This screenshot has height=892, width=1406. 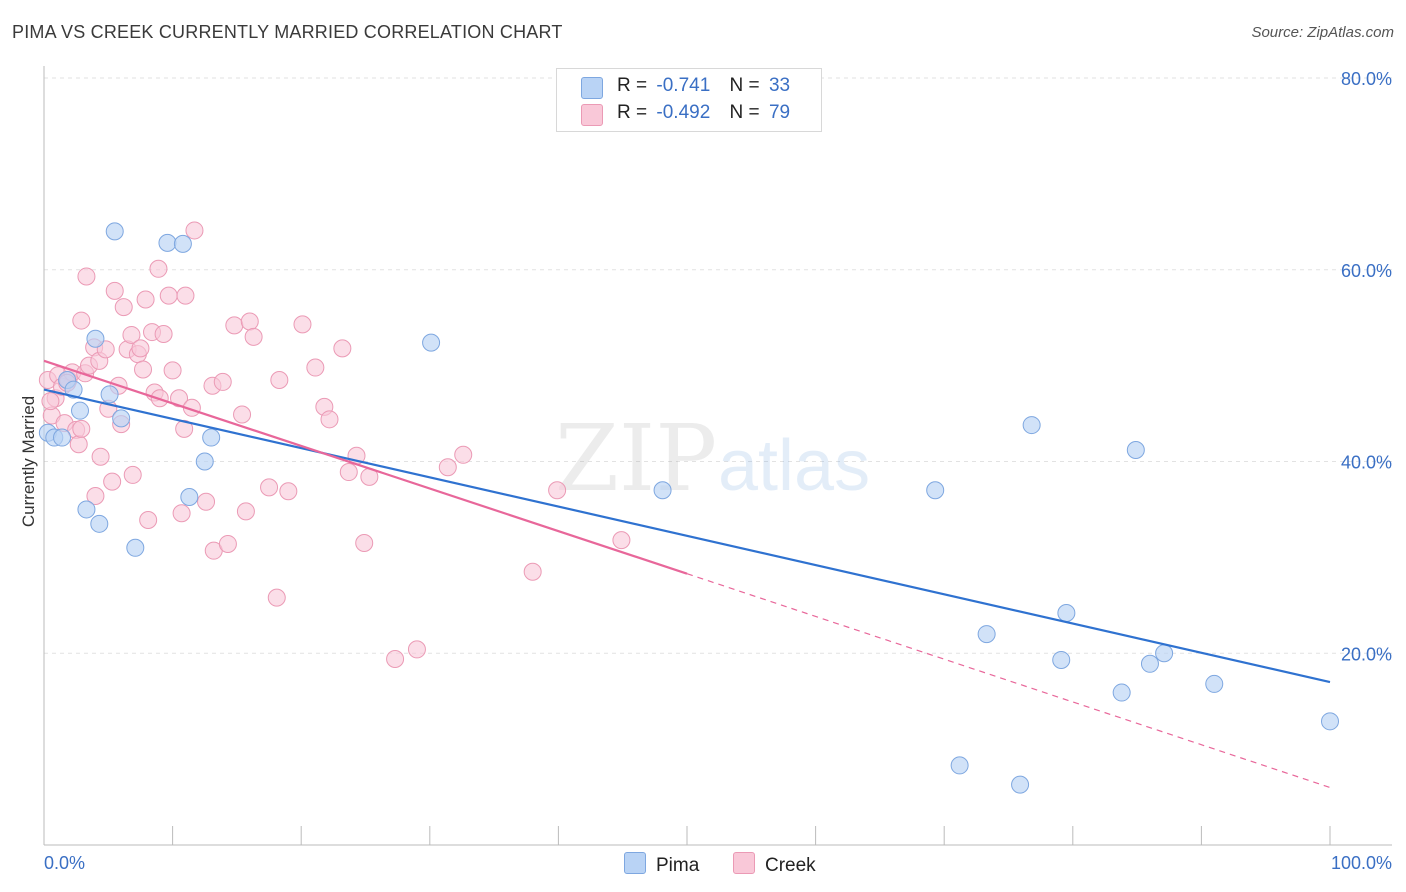 What do you see at coordinates (64, 863) in the screenshot?
I see `x-tick-label-min: 0.0%` at bounding box center [64, 863].